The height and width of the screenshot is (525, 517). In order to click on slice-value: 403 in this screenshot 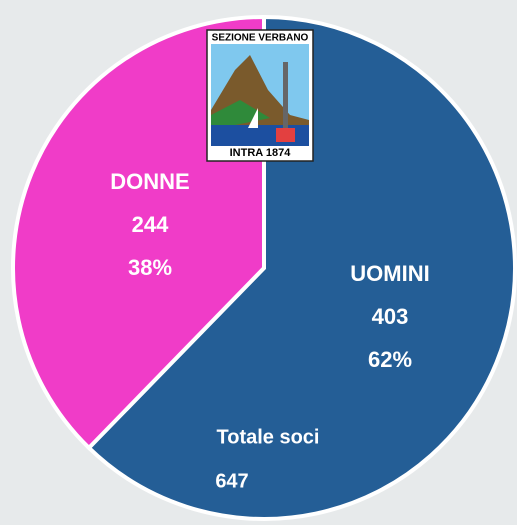, I will do `click(390, 316)`.